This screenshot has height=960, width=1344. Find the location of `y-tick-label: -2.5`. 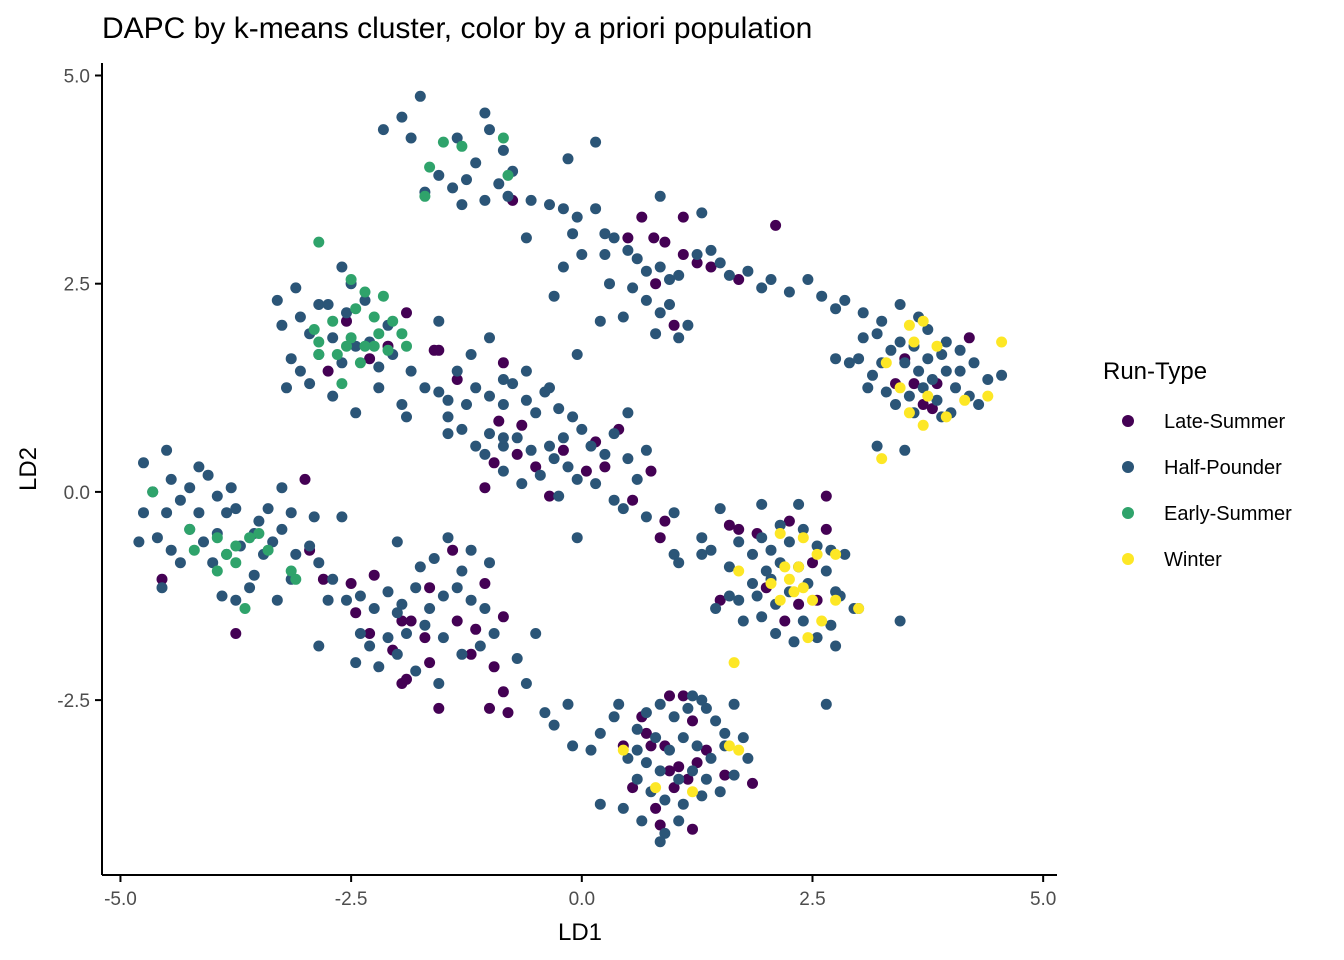

y-tick-label: -2.5 is located at coordinates (73, 701).